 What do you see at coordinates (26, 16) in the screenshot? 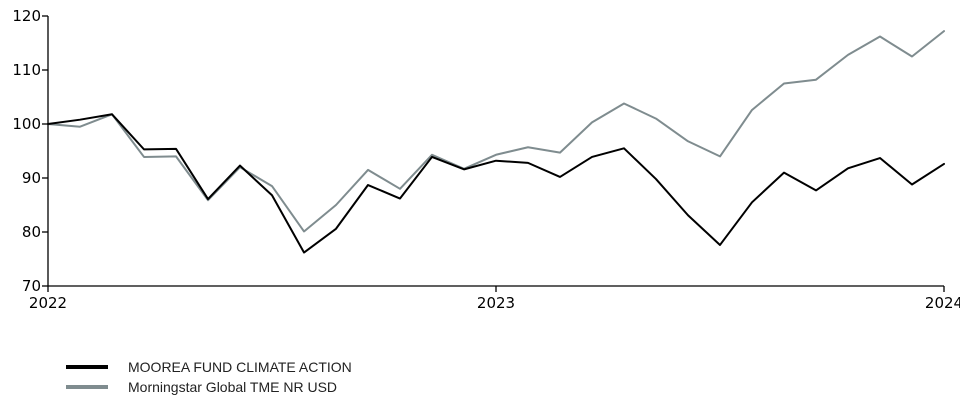
I see `y-tick-label: 120` at bounding box center [26, 16].